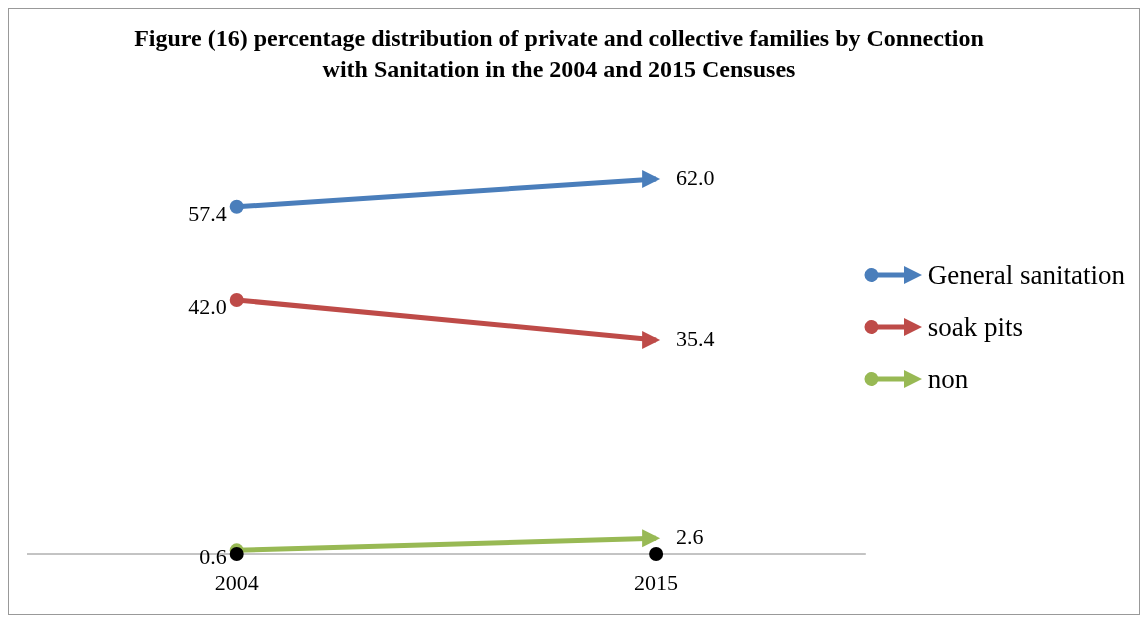 The image size is (1148, 623). I want to click on x-tick-label: 2004, so click(236, 582).